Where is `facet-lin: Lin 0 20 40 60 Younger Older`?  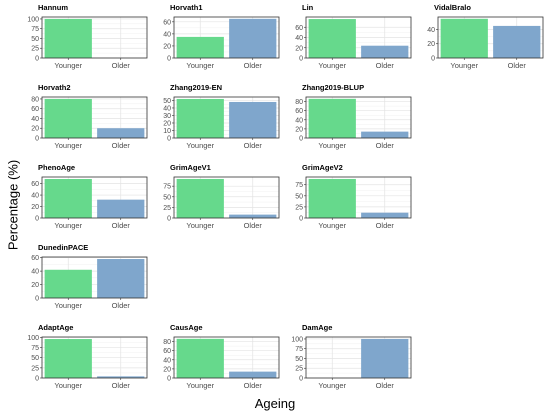 facet-lin: Lin 0 20 40 60 Younger Older is located at coordinates (353, 36).